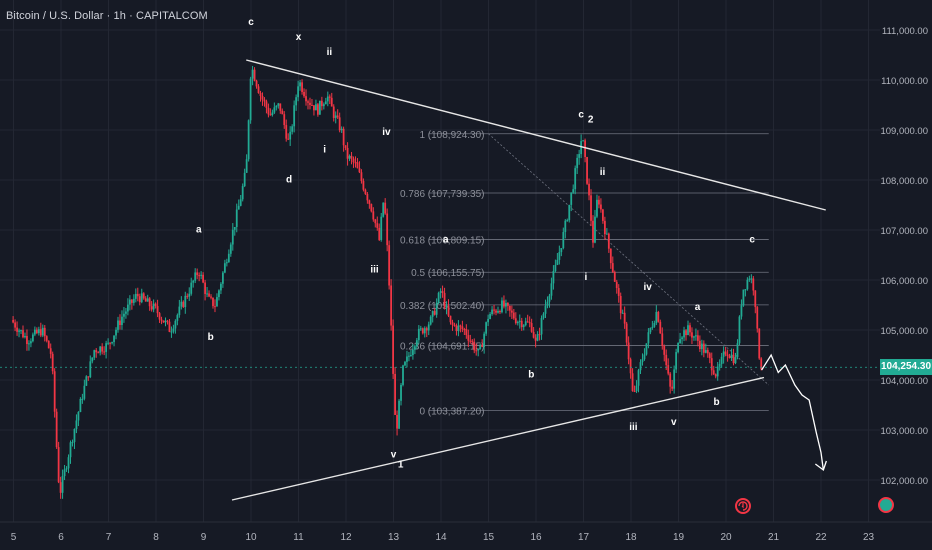  What do you see at coordinates (109, 537) in the screenshot?
I see `time-tick-label: 7` at bounding box center [109, 537].